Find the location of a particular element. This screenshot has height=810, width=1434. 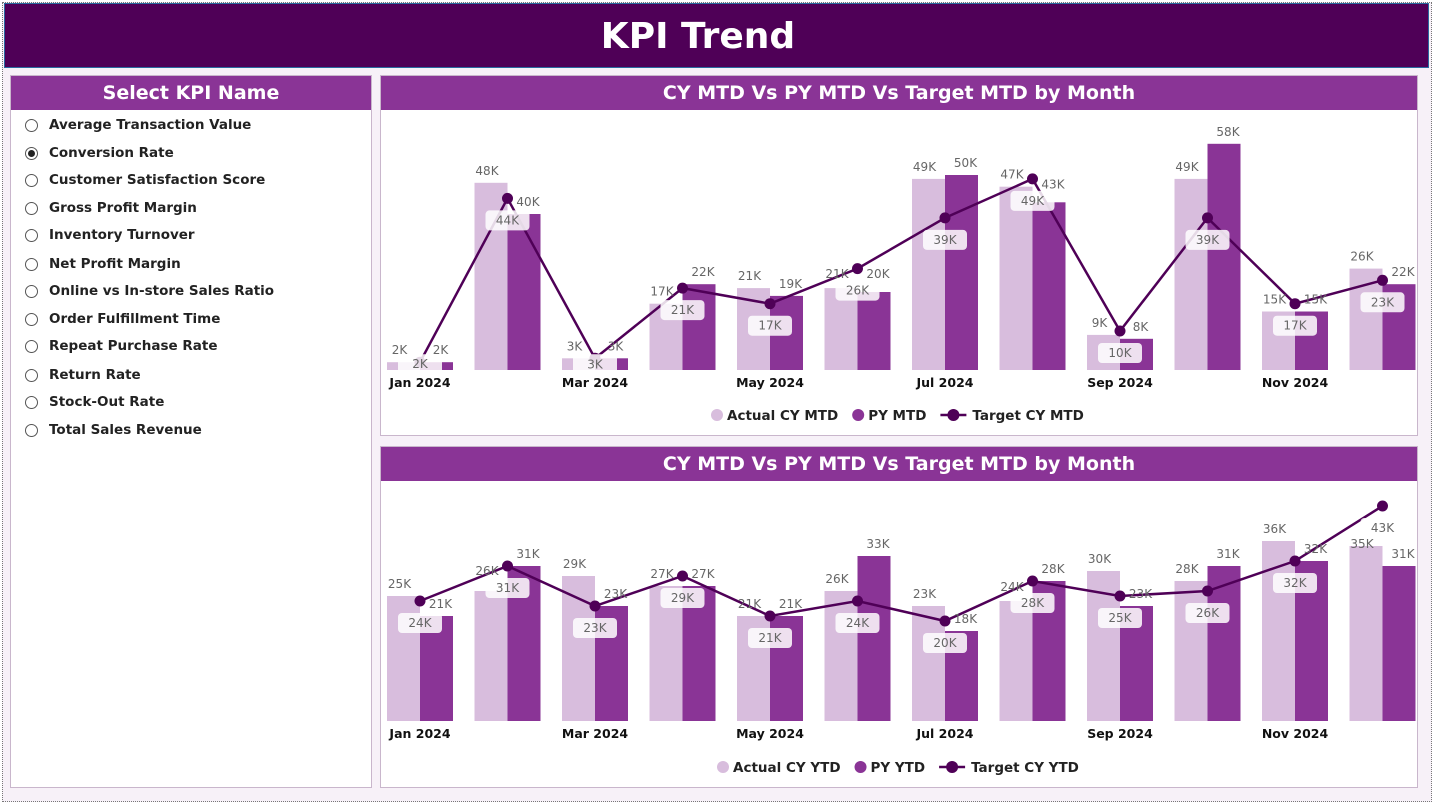

kpi-option-label: Average Transaction Value is located at coordinates (150, 125).